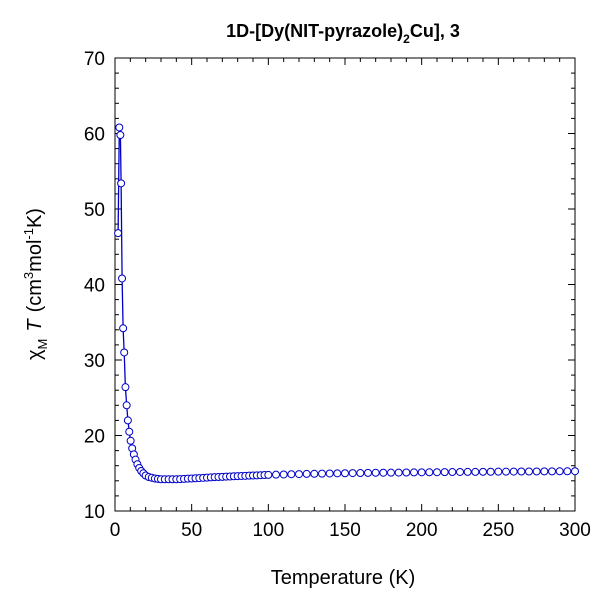 The width and height of the screenshot is (595, 591). Describe the element at coordinates (345, 530) in the screenshot. I see `x-tick-label: 150` at that location.